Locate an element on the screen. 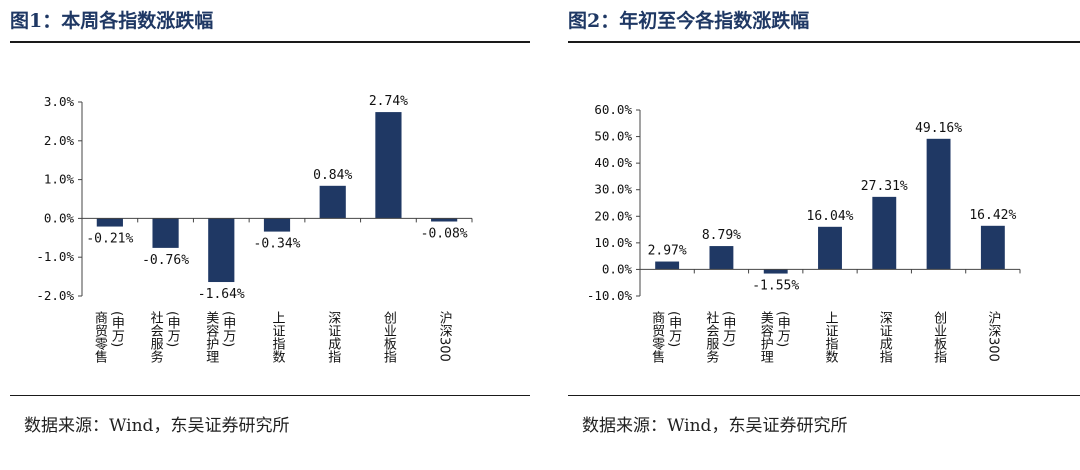 The height and width of the screenshot is (470, 1080). figure-title: 图2：年初至今各指数涨跌幅 is located at coordinates (689, 21).